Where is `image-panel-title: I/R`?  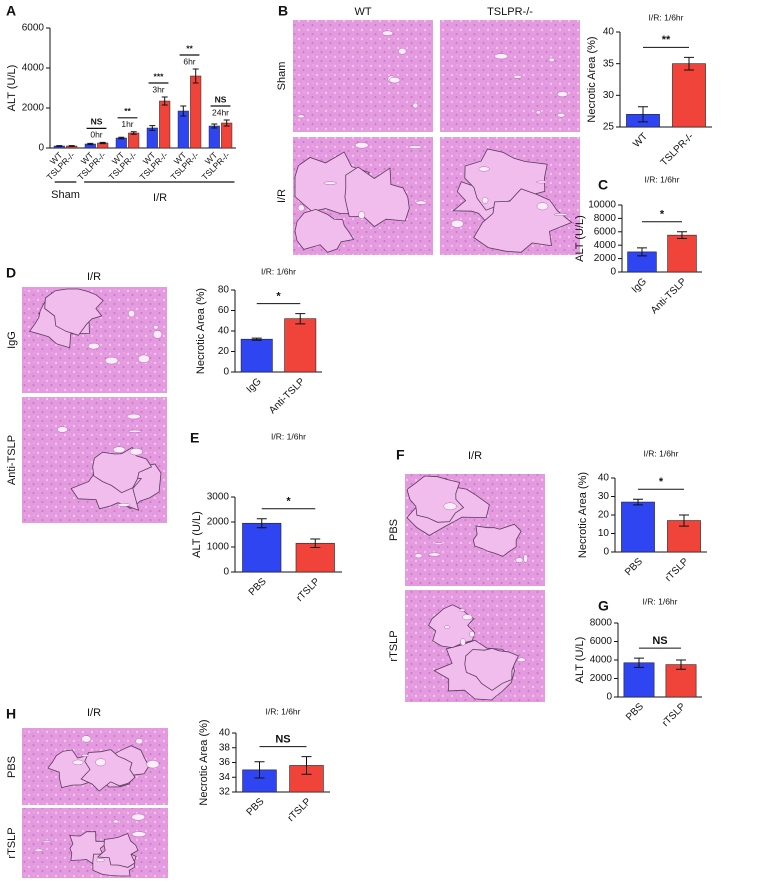 image-panel-title: I/R is located at coordinates (94, 713).